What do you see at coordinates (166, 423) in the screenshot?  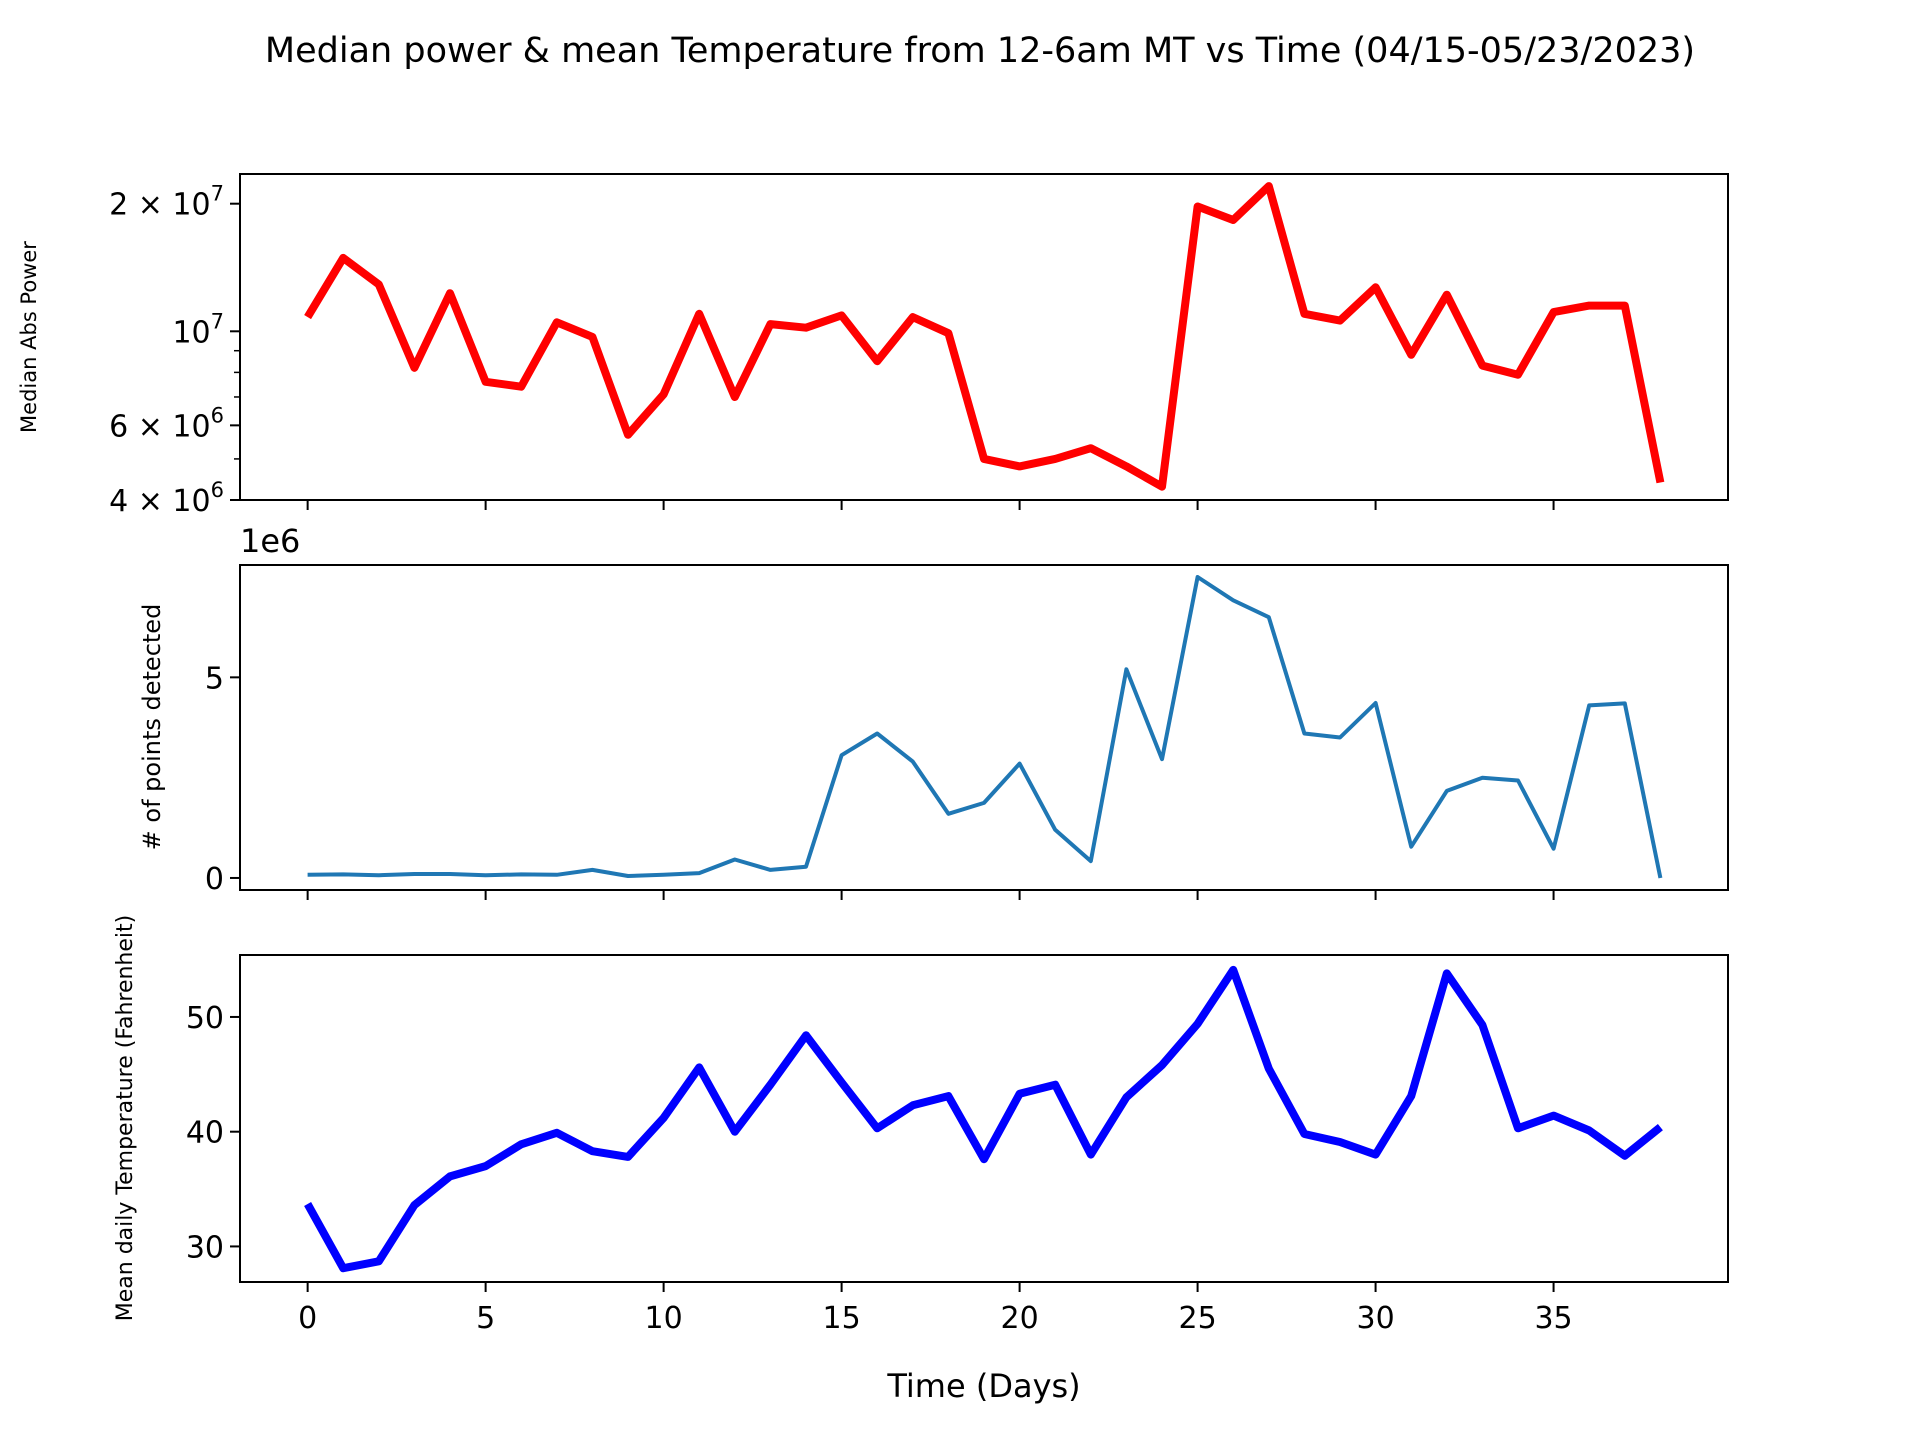 I see `y-tick-label: 6 × 10⁶` at bounding box center [166, 423].